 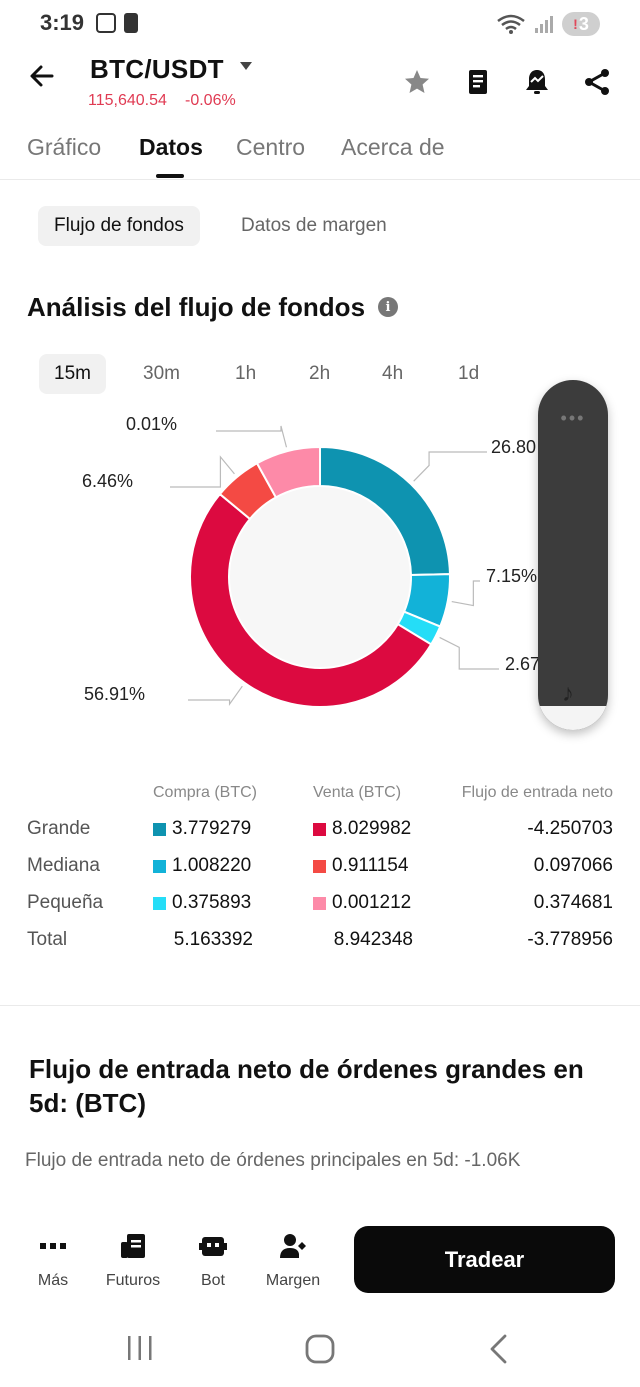 What do you see at coordinates (388, 307) in the screenshot?
I see `info-icon: i` at bounding box center [388, 307].